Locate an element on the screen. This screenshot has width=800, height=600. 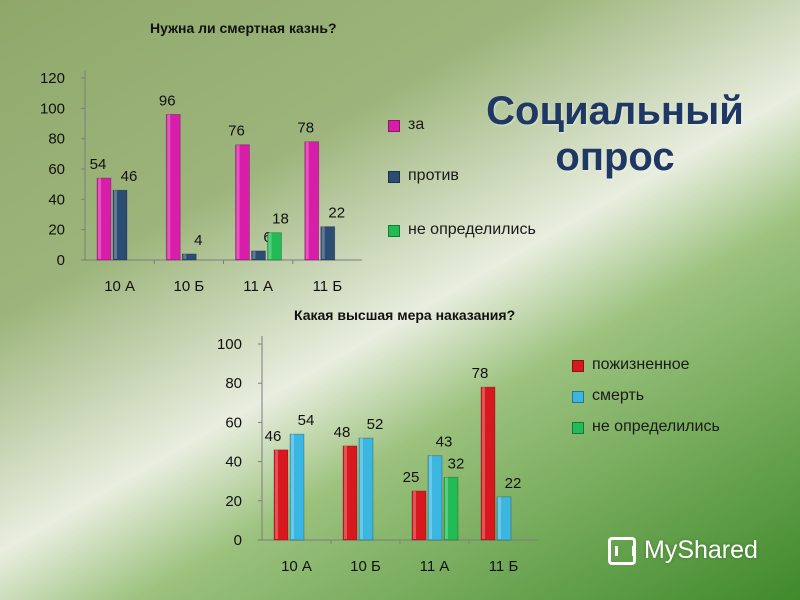
data-label: 32 is located at coordinates (456, 463).